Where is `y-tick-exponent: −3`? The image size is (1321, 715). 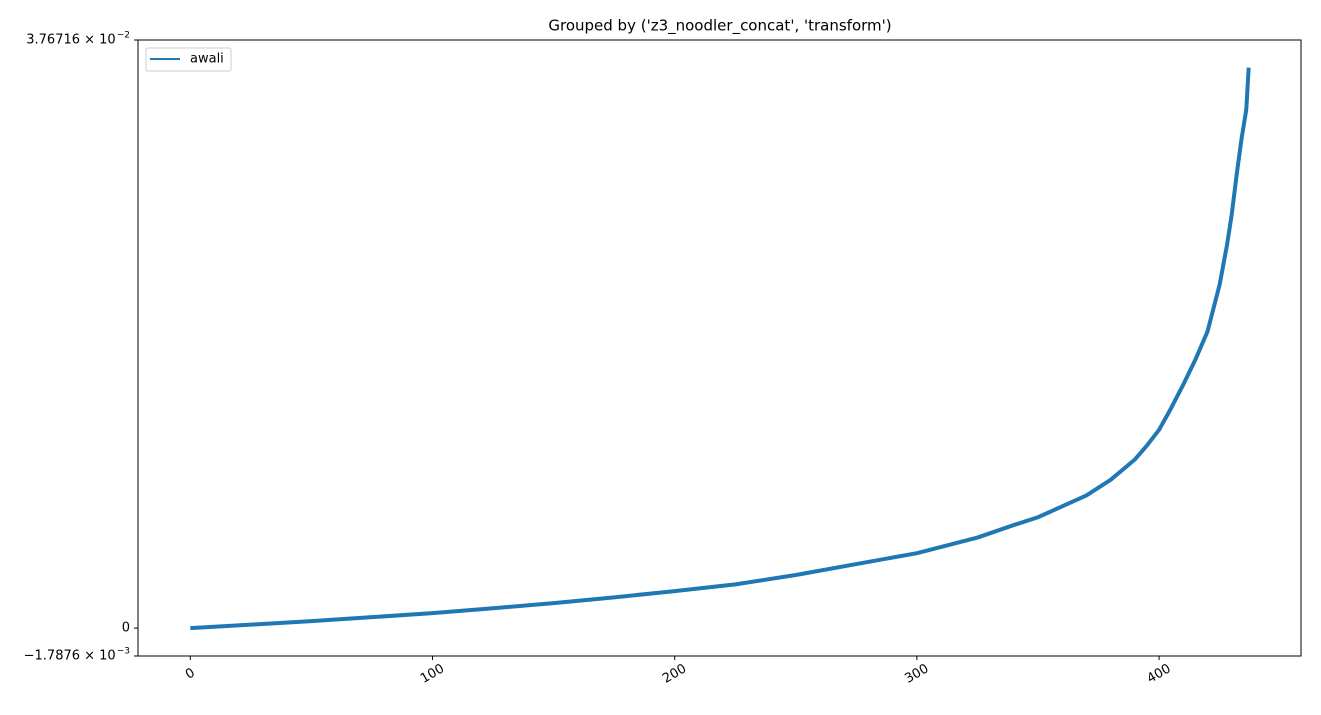
y-tick-exponent: −3 is located at coordinates (123, 652).